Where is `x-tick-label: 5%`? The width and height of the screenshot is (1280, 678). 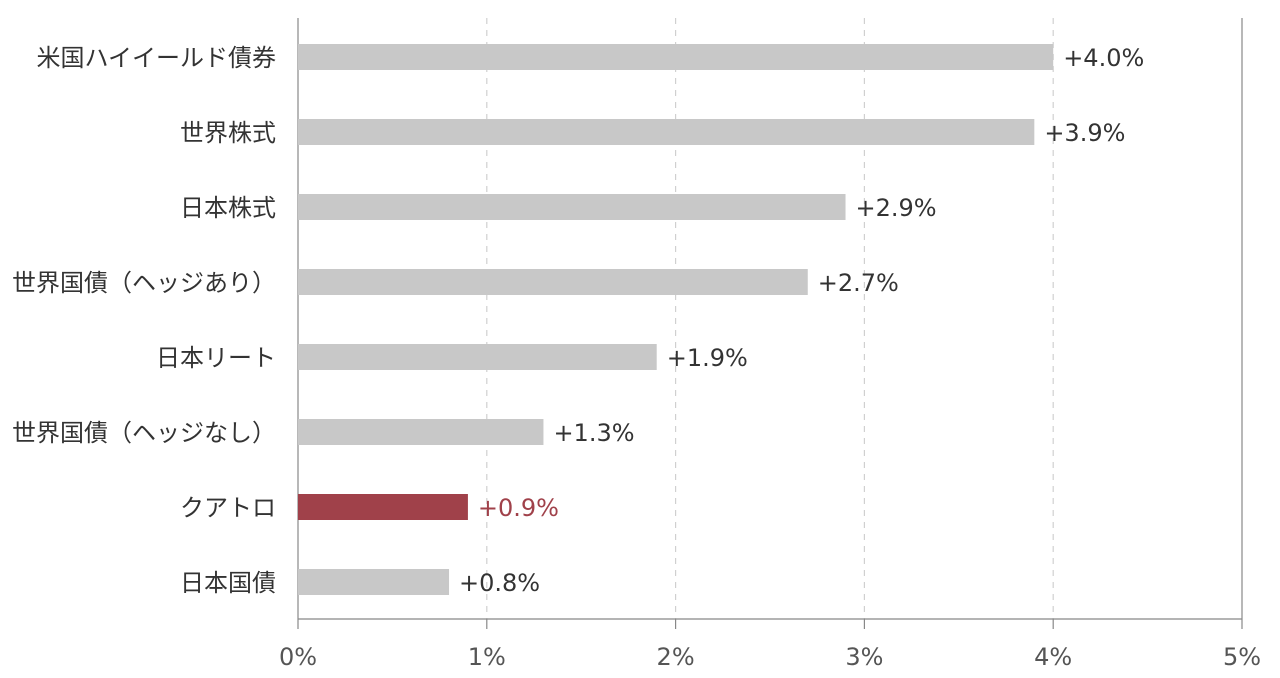 x-tick-label: 5% is located at coordinates (1242, 657).